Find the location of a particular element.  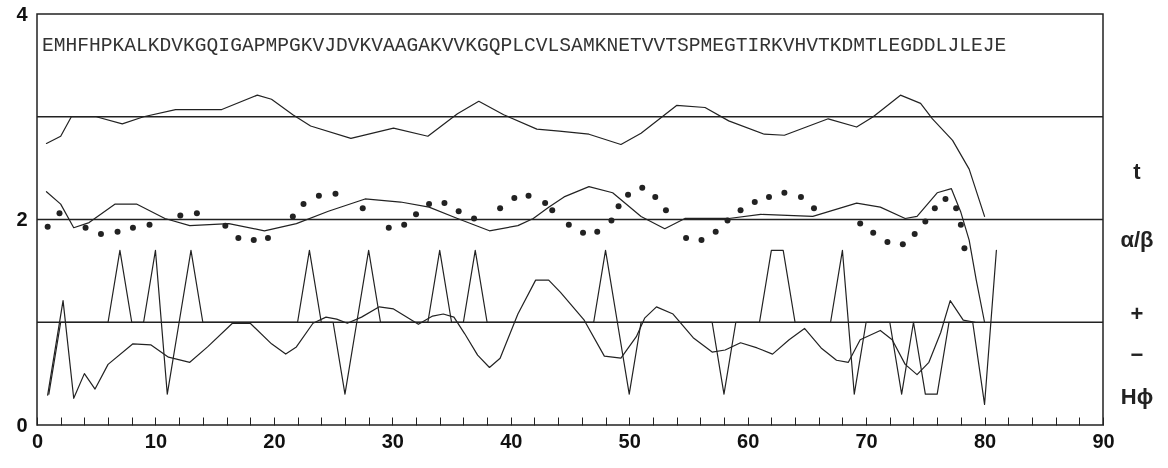

x-tick-label: 70 is located at coordinates (866, 440).